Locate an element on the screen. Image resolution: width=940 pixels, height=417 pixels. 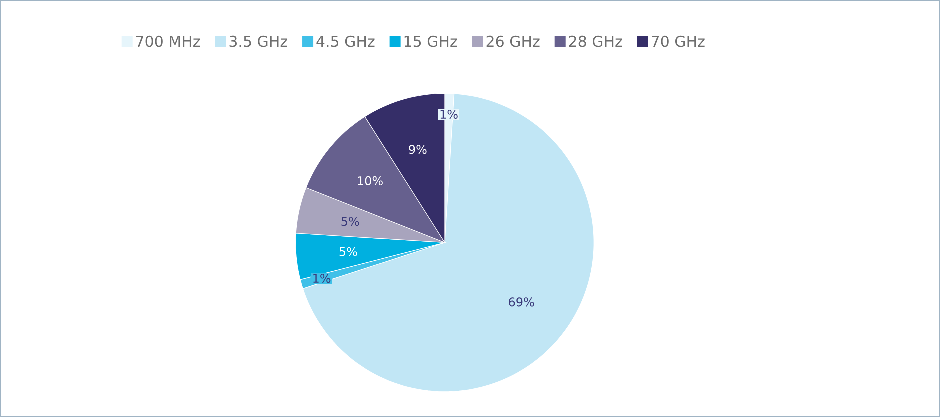
legend-label: 70 GHz is located at coordinates (678, 42).